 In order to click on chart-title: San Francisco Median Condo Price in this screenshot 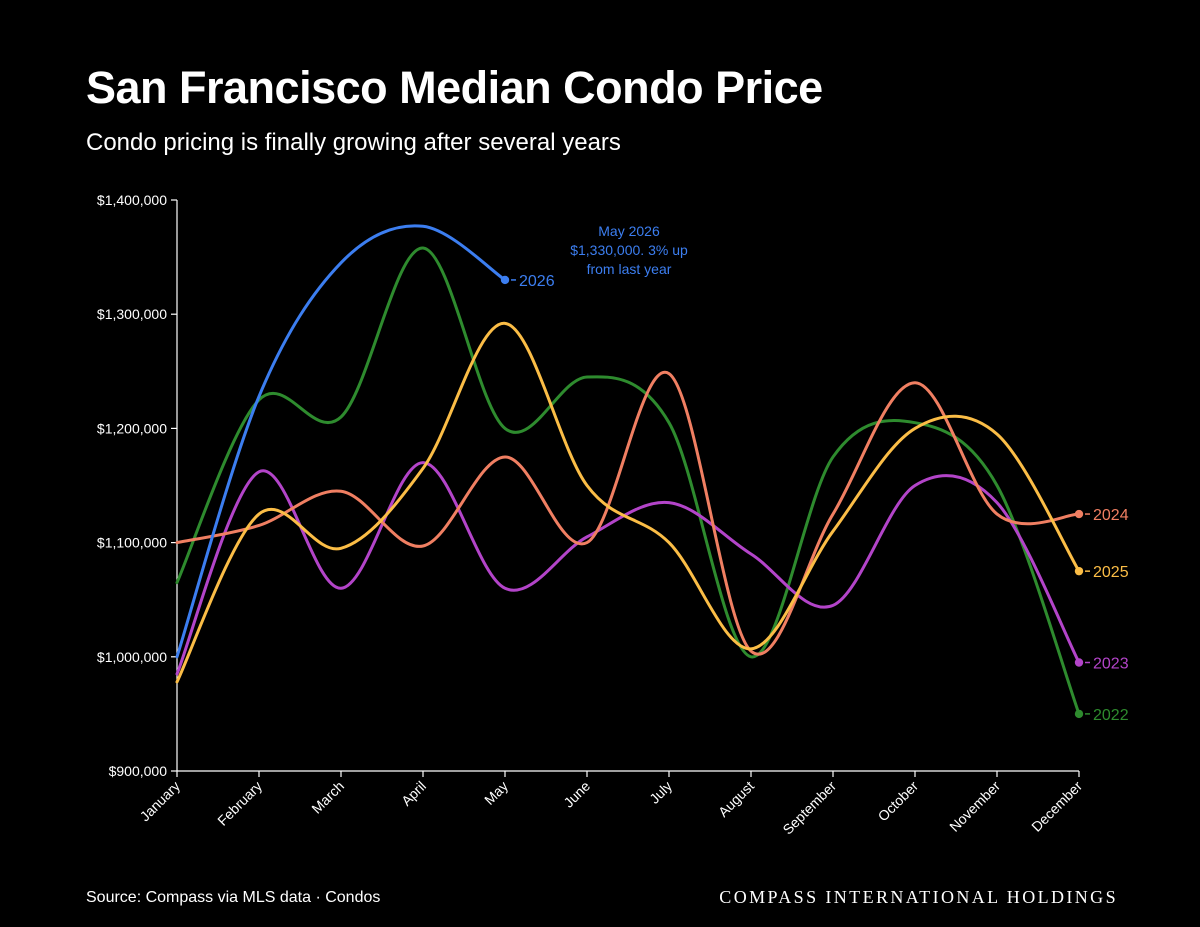, I will do `click(454, 87)`.